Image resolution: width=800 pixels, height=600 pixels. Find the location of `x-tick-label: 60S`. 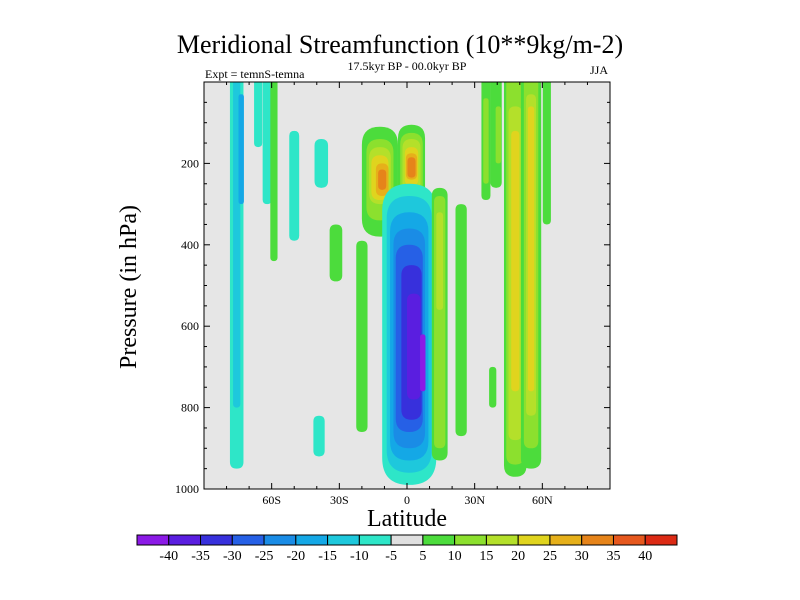

x-tick-label: 60S is located at coordinates (271, 500).